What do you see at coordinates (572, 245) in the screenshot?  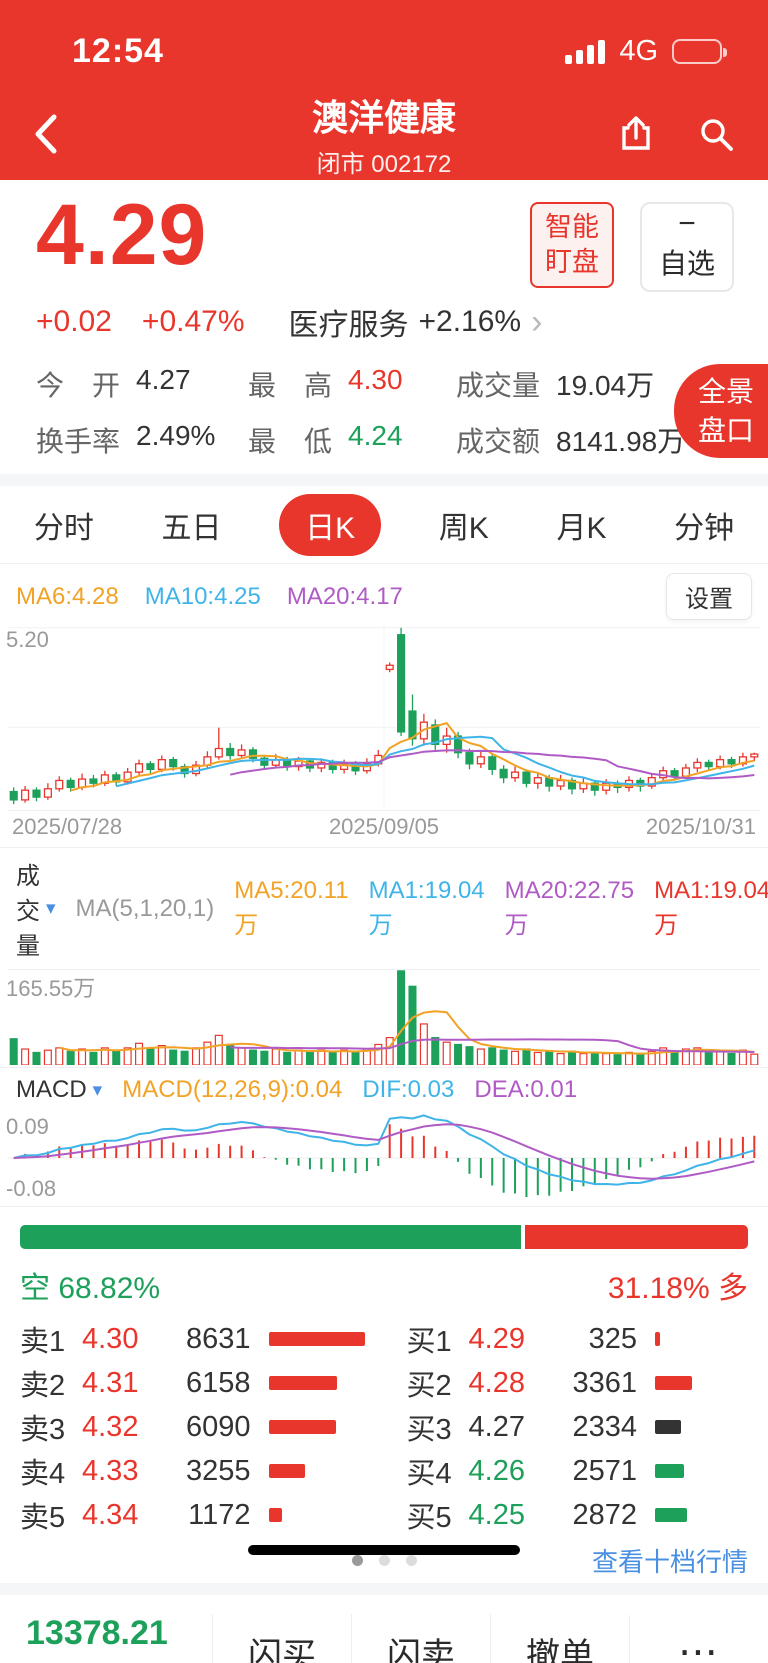 I see `smart-monitor-button: 智能 盯盘` at bounding box center [572, 245].